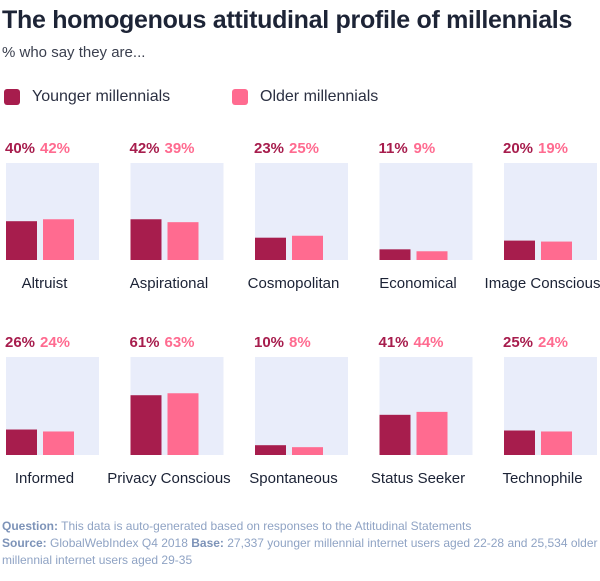  I want to click on category-label-informed: Informed, so click(44, 478).